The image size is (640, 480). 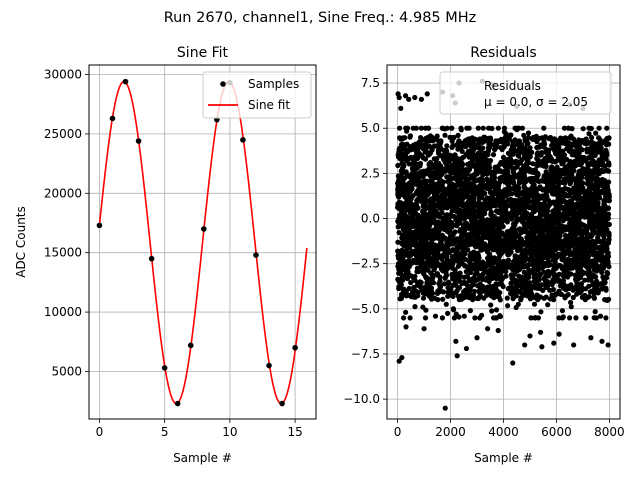 What do you see at coordinates (370, 173) in the screenshot?
I see `y-tick-label: 2.5` at bounding box center [370, 173].